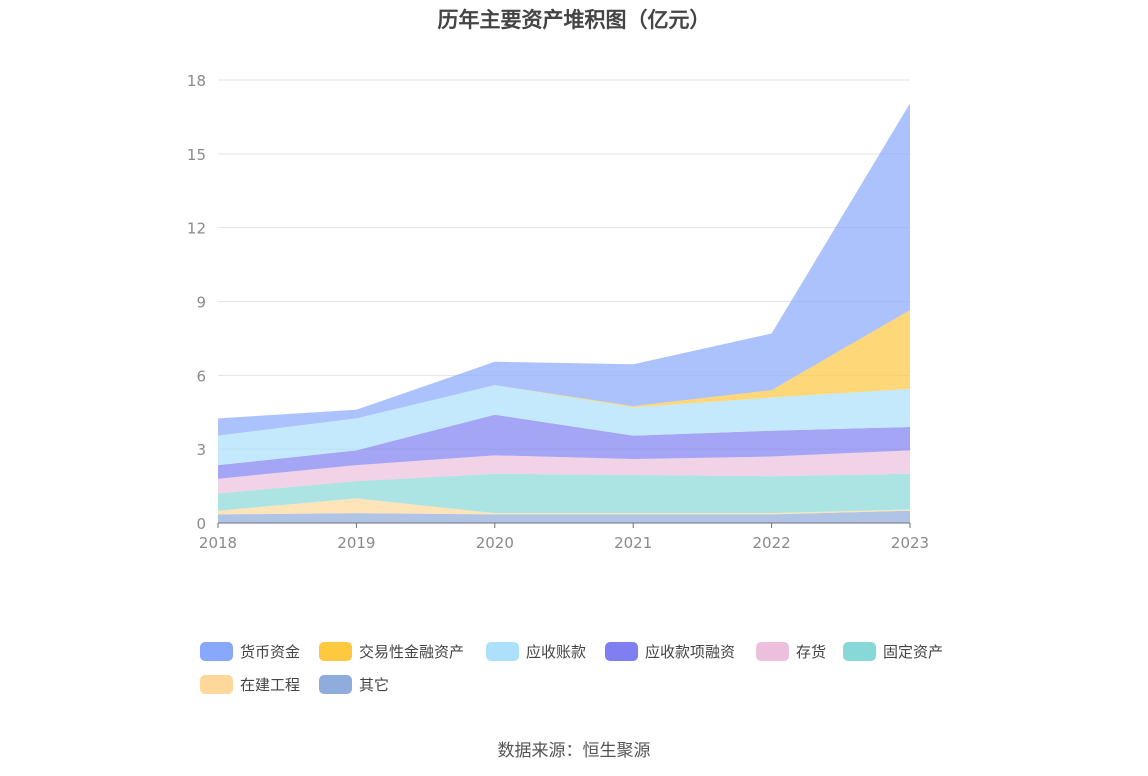 The image size is (1148, 776). I want to click on legend-item-accounts-receivable: 应收账款, so click(536, 651).